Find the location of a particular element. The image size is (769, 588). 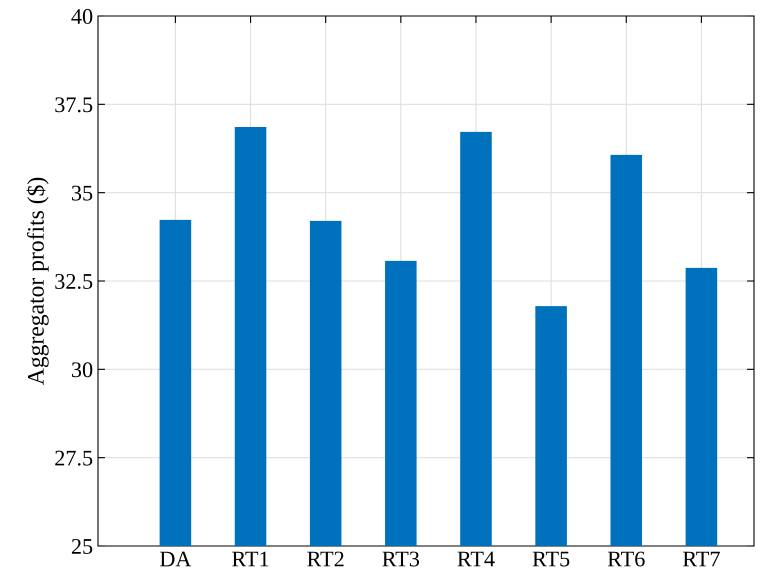

x-tick-label: RT6 is located at coordinates (626, 559).